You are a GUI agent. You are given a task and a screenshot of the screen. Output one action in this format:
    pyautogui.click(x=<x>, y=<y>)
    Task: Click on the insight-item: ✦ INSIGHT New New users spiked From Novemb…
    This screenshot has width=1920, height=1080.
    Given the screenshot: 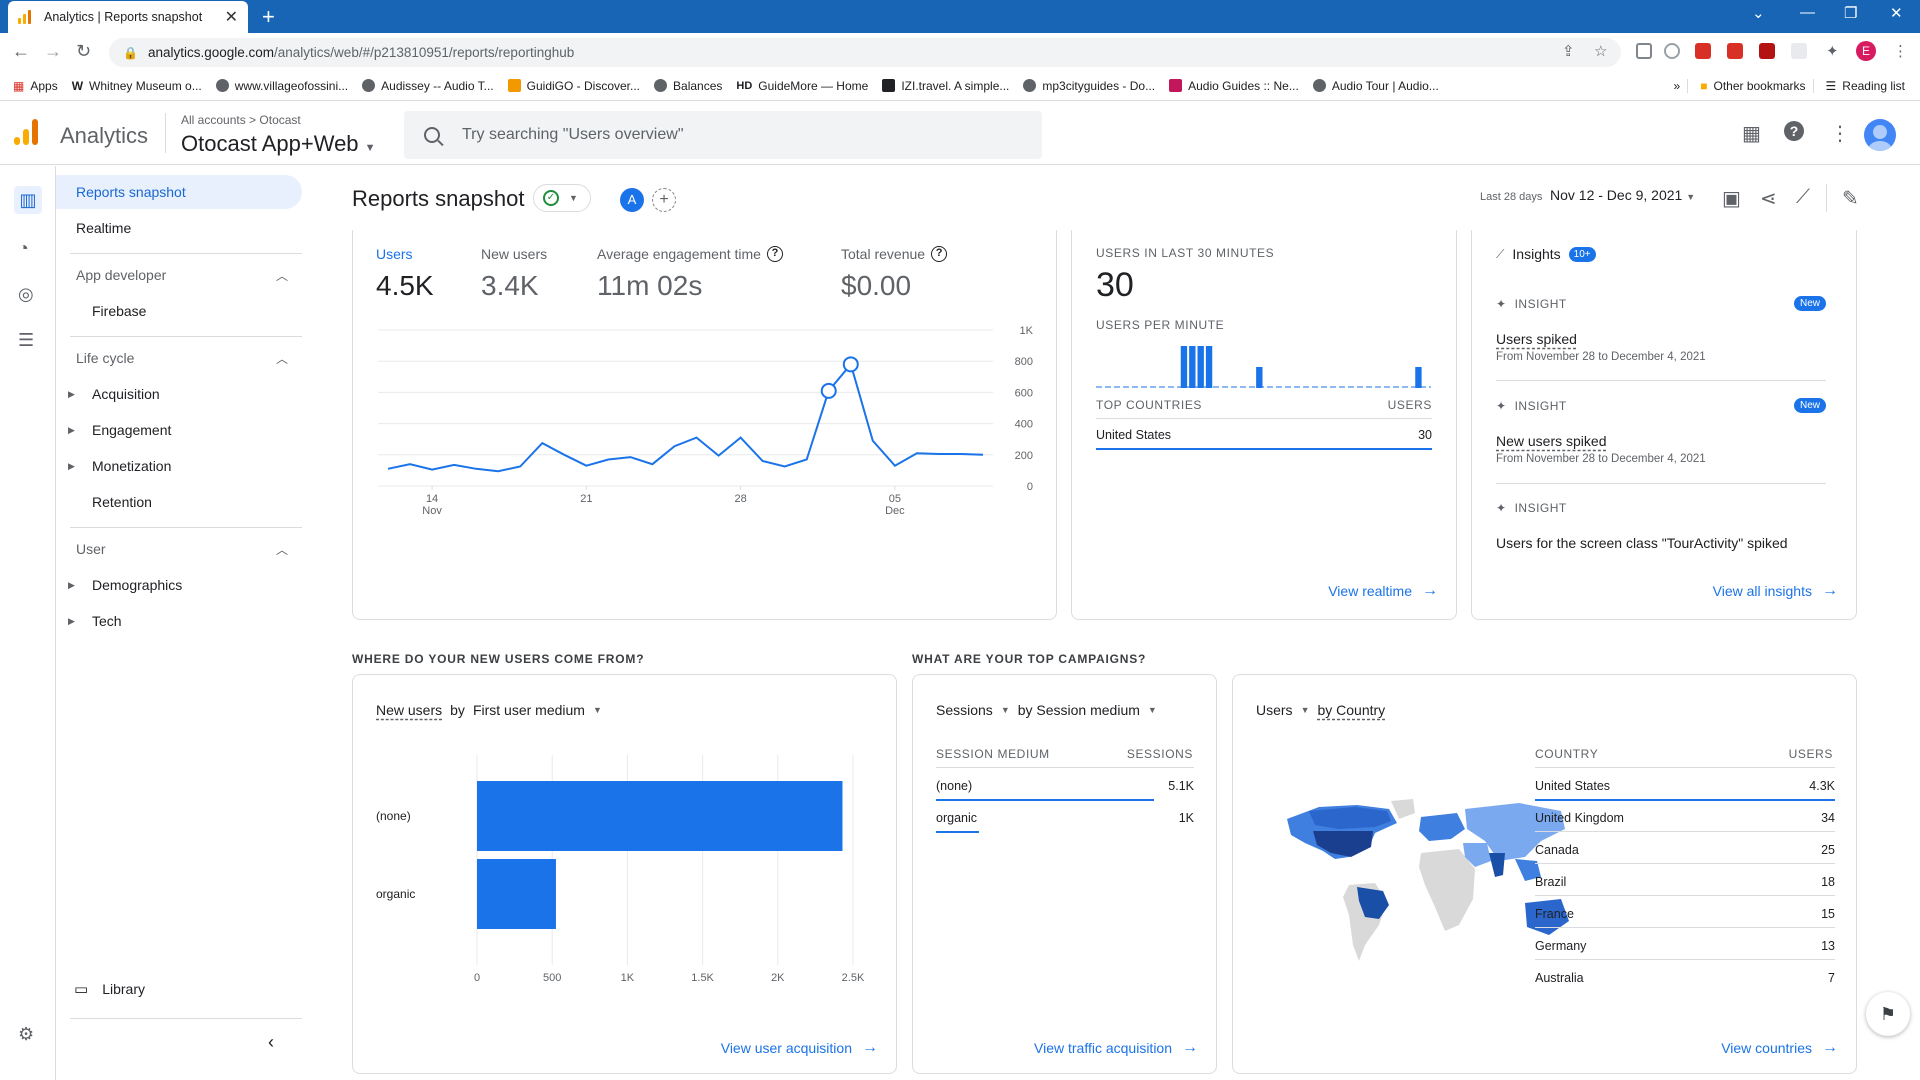 What is the action you would take?
    pyautogui.click(x=1661, y=431)
    